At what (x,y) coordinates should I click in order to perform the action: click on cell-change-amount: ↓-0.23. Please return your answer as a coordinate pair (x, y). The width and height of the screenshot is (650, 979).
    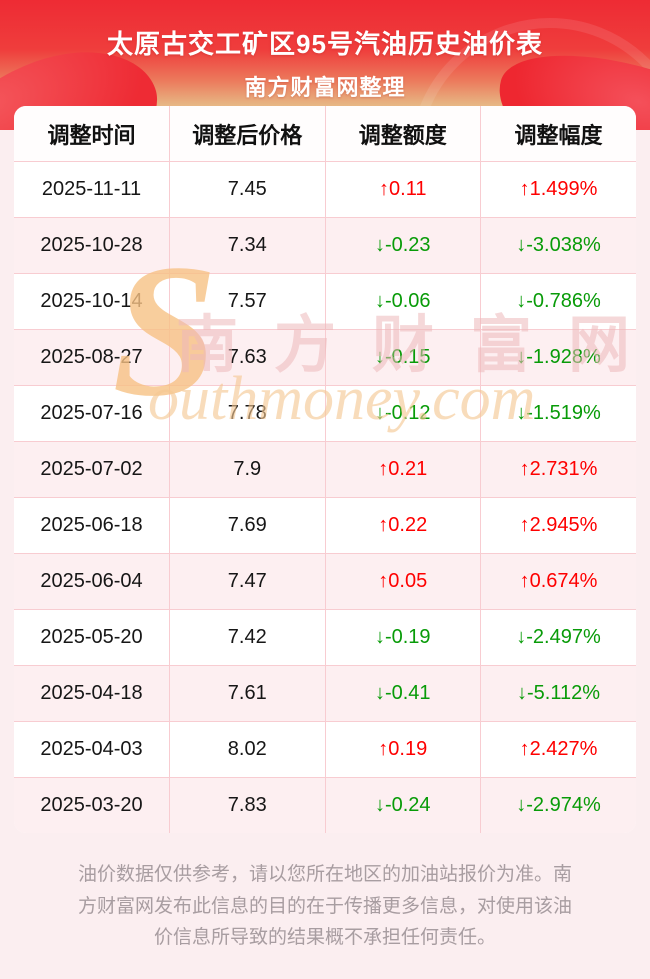
    Looking at the image, I should click on (402, 245).